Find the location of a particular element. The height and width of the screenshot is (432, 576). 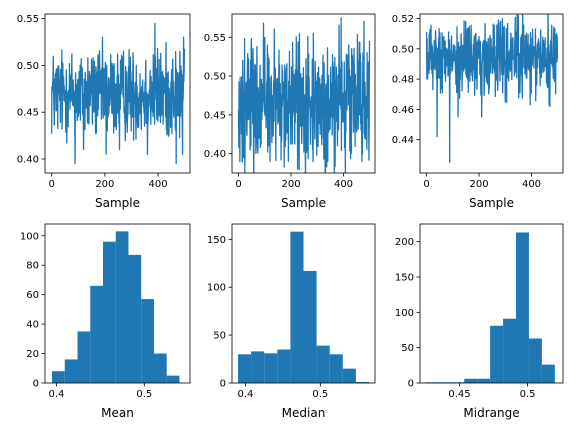

x-axis-label: Mean is located at coordinates (117, 413).